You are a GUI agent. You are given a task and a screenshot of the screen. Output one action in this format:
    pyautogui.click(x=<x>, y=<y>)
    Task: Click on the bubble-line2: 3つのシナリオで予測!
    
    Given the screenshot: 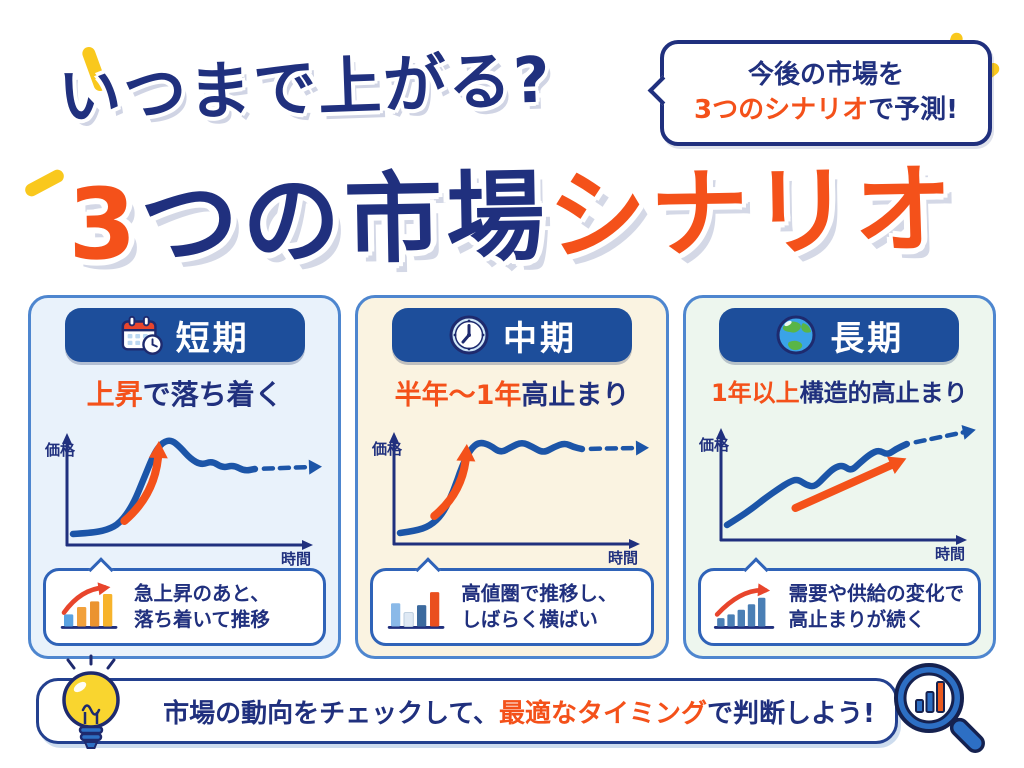 What is the action you would take?
    pyautogui.click(x=826, y=110)
    